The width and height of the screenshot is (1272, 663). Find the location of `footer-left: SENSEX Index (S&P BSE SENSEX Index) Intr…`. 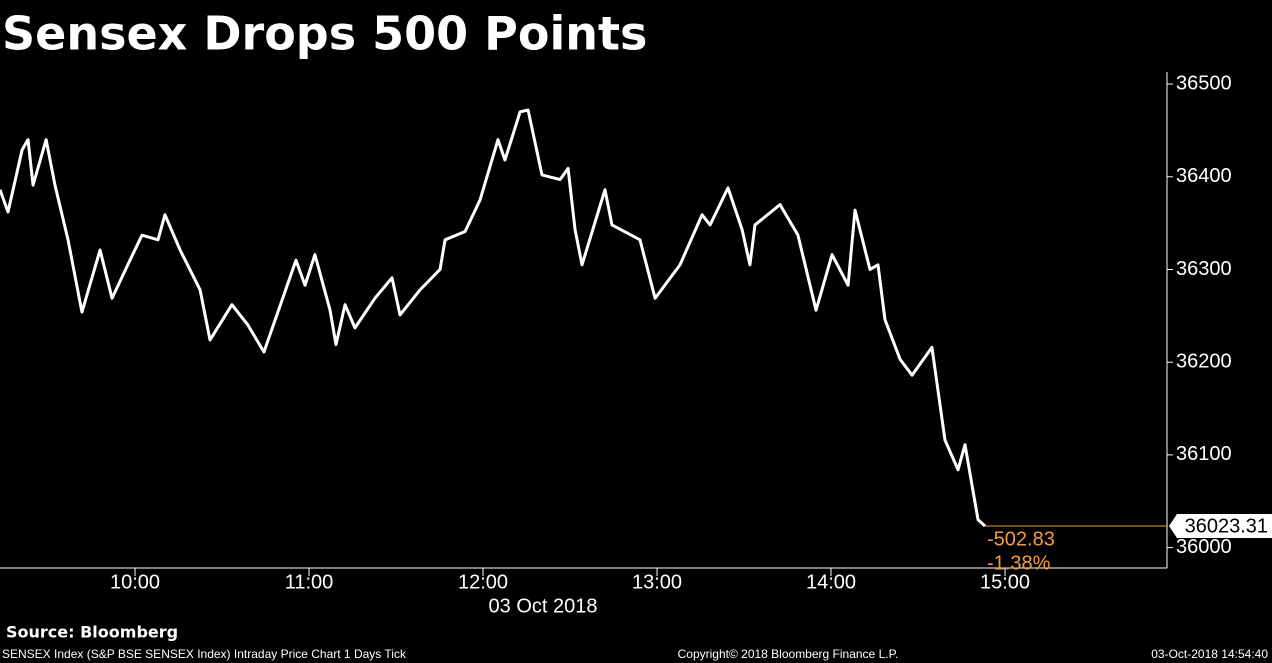

footer-left: SENSEX Index (S&P BSE SENSEX Index) Intr… is located at coordinates (204, 654).